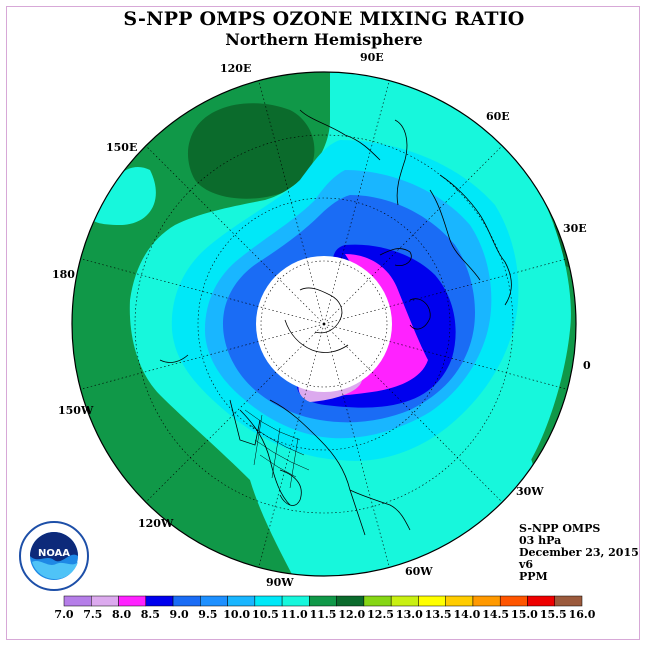 The height and width of the screenshot is (648, 648). I want to click on lon-label-60w: 60W, so click(419, 571).